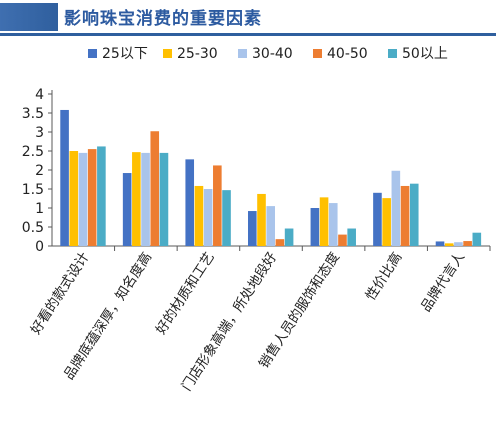  What do you see at coordinates (163, 19) in the screenshot?
I see `chart-title: 影响珠宝消费的重要因素` at bounding box center [163, 19].